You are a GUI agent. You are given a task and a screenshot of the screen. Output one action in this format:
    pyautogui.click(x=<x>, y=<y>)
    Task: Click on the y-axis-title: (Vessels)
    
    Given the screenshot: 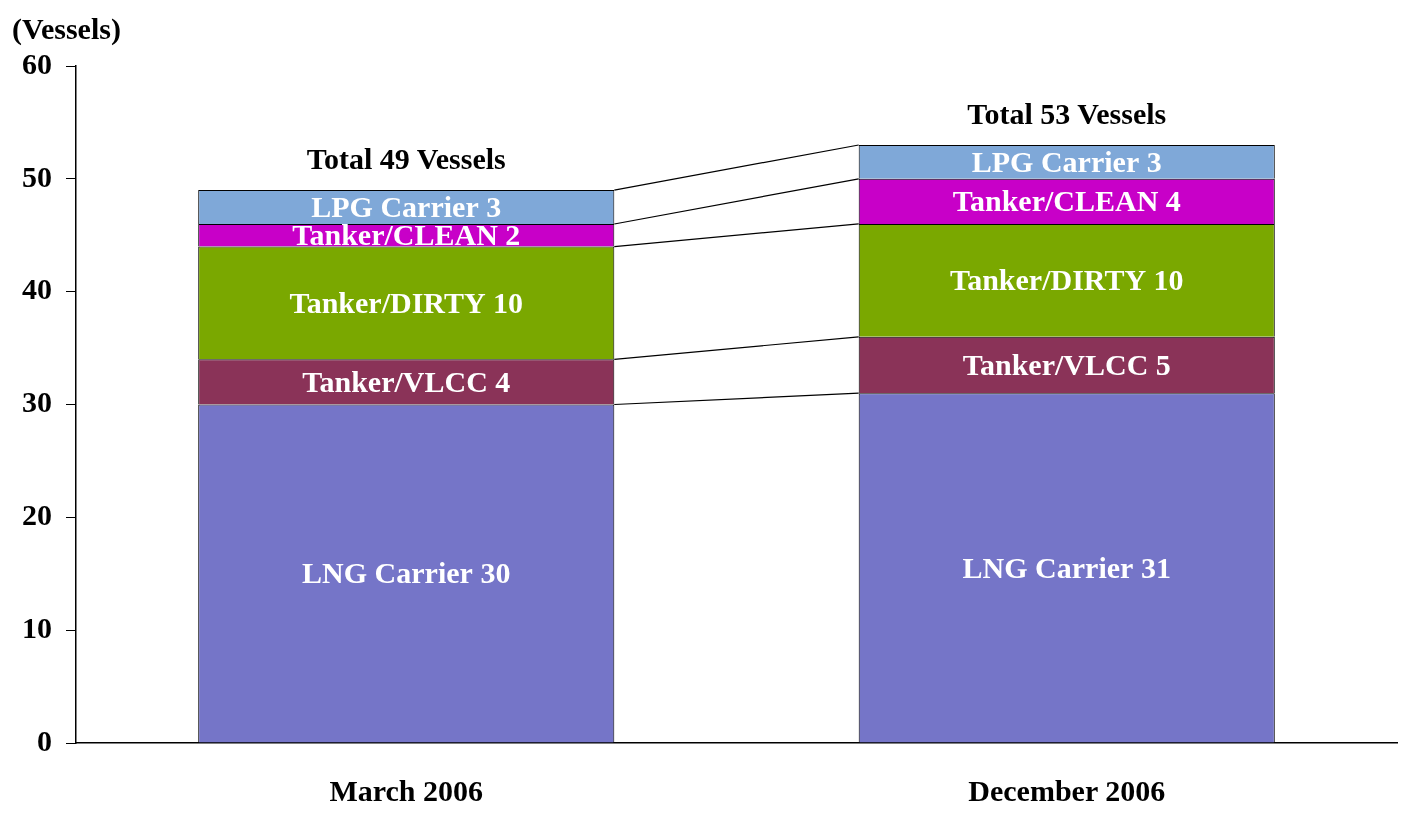 What is the action you would take?
    pyautogui.click(x=66, y=28)
    